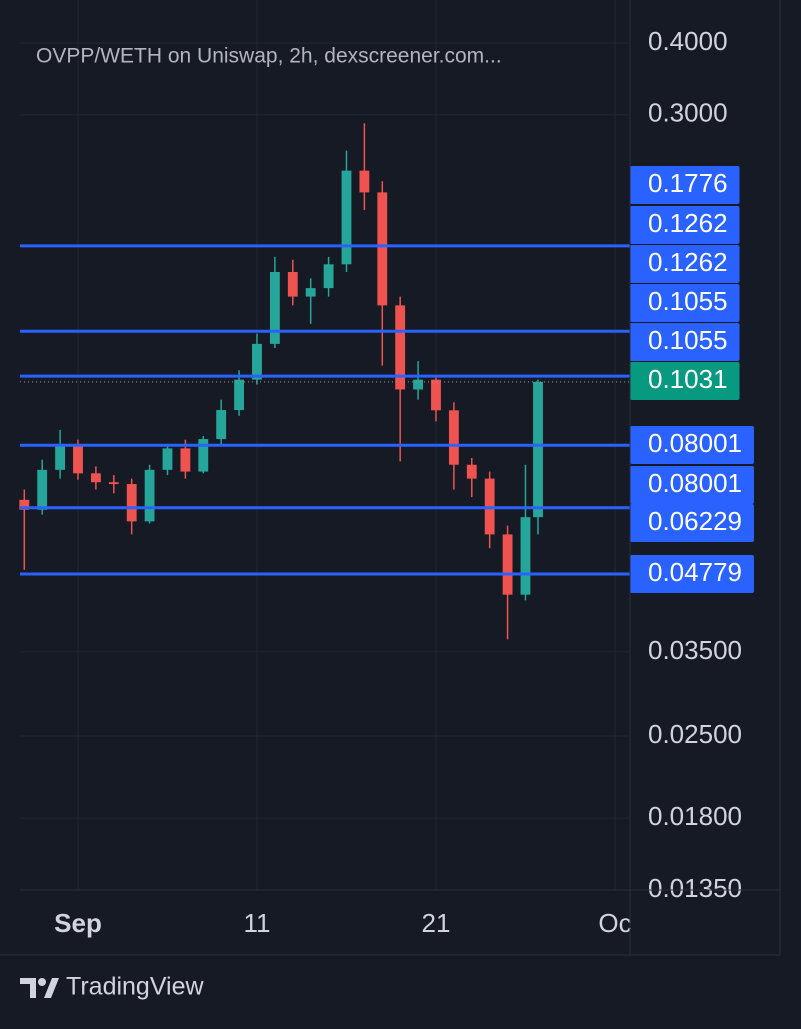 This screenshot has width=801, height=1029. Describe the element at coordinates (695, 816) in the screenshot. I see `y-tick-label: 0.01800` at that location.